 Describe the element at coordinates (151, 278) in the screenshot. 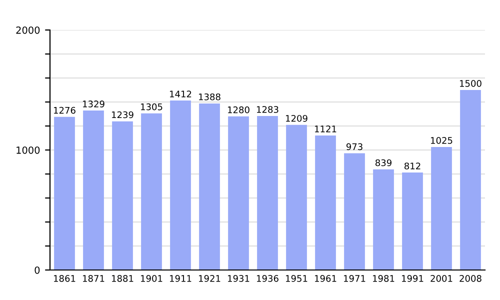

I see `x-tick-label: 1901` at that location.